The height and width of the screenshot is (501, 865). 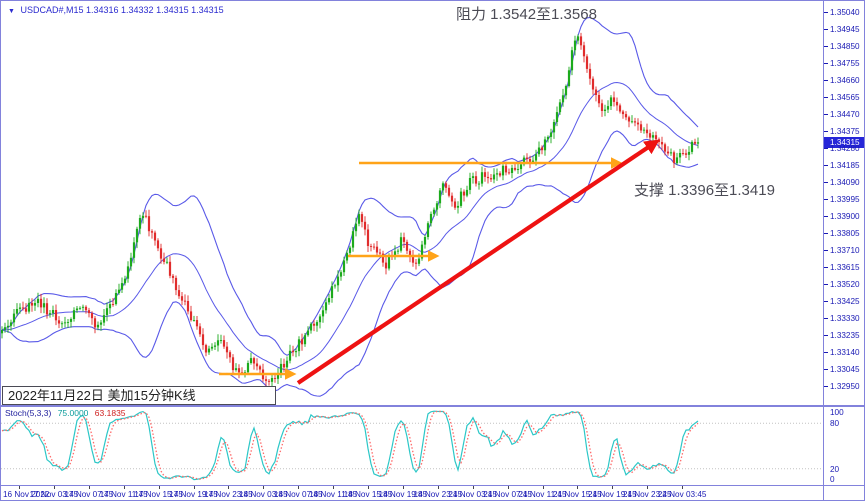 I want to click on symbol-name: USDCAD#,M15, so click(x=52, y=10).